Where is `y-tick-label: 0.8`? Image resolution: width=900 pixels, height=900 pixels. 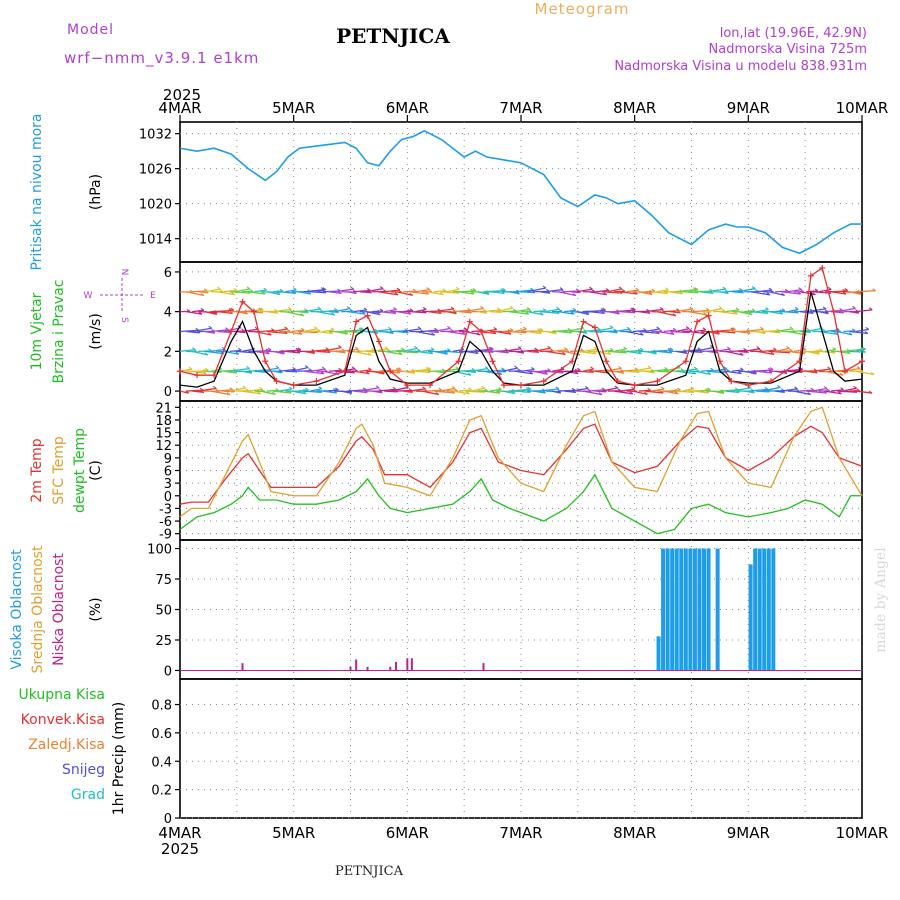 y-tick-label: 0.8 is located at coordinates (161, 706).